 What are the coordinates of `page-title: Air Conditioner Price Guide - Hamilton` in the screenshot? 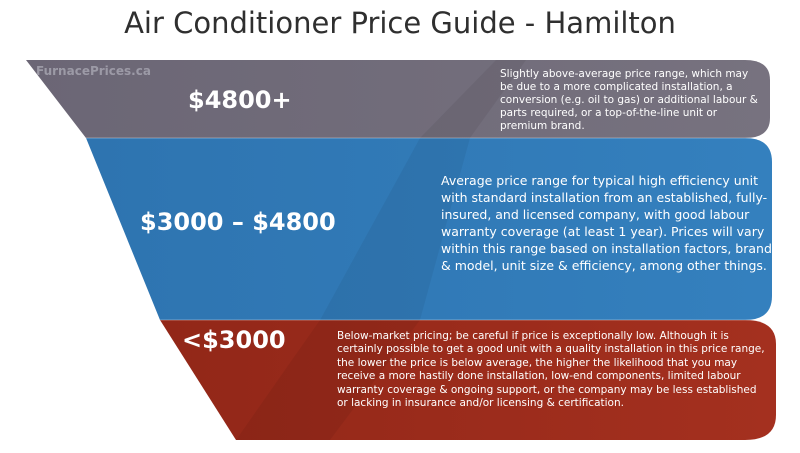 It's located at (400, 23).